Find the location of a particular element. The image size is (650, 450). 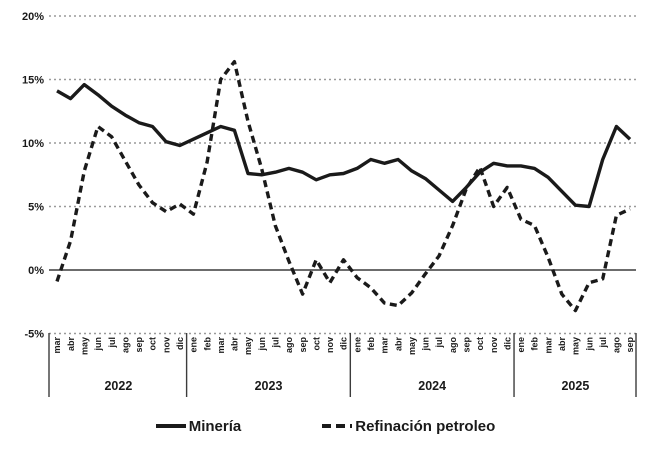

chart-legend: Minería Refinación petroleo is located at coordinates (325, 426).